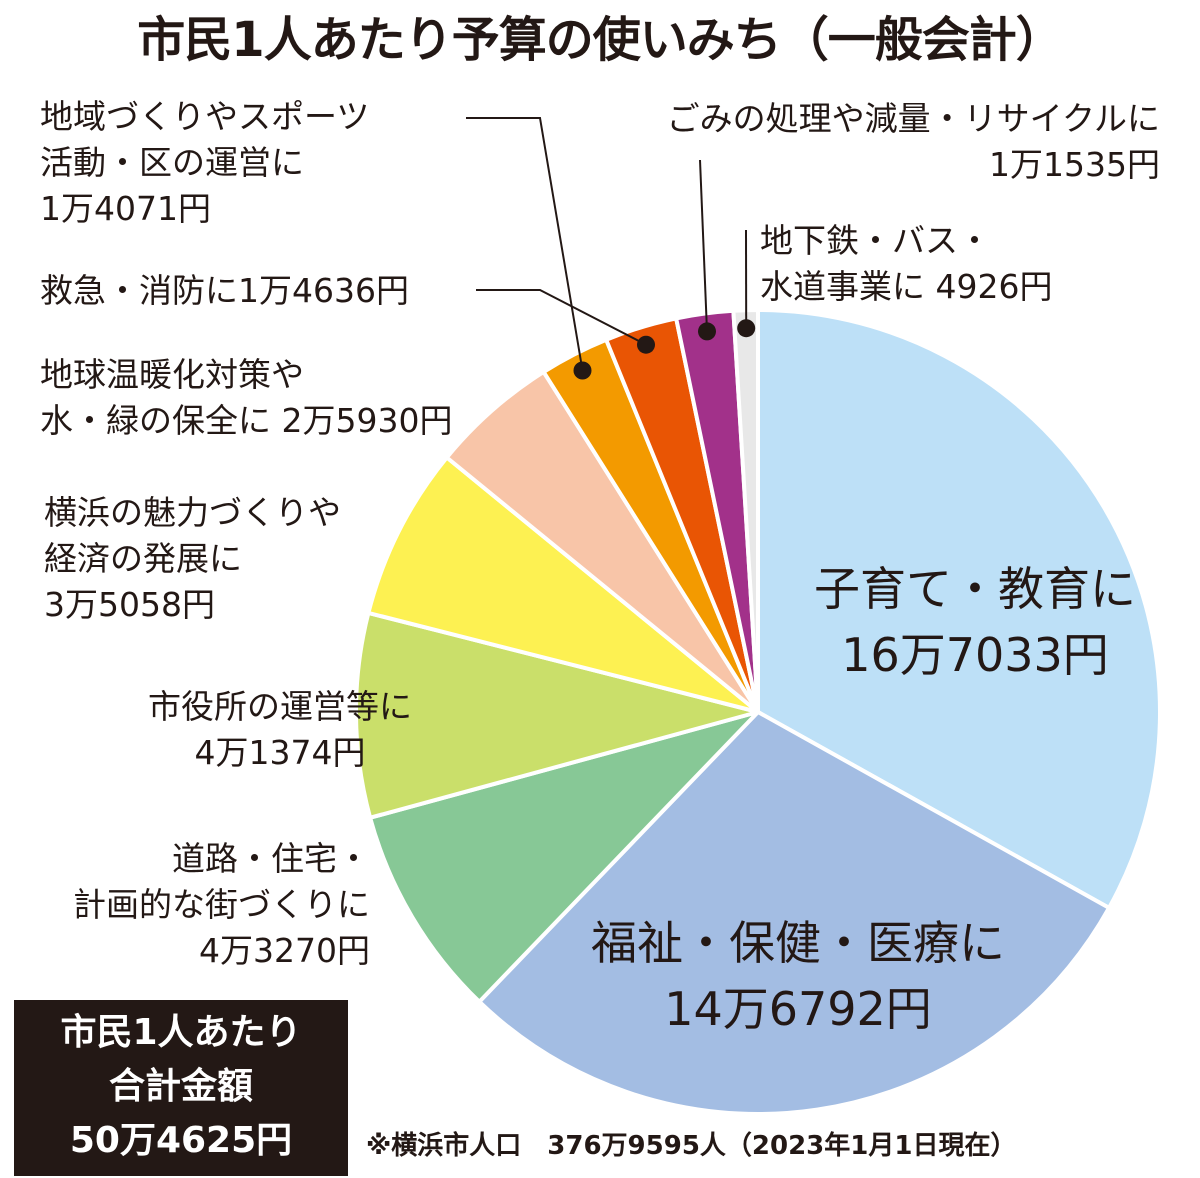 Image resolution: width=1200 pixels, height=1178 pixels. Describe the element at coordinates (906, 263) in the screenshot. I see `slice-label-chikatetsu: 地下鉄・バス・ 水道事業に 4926円` at that location.